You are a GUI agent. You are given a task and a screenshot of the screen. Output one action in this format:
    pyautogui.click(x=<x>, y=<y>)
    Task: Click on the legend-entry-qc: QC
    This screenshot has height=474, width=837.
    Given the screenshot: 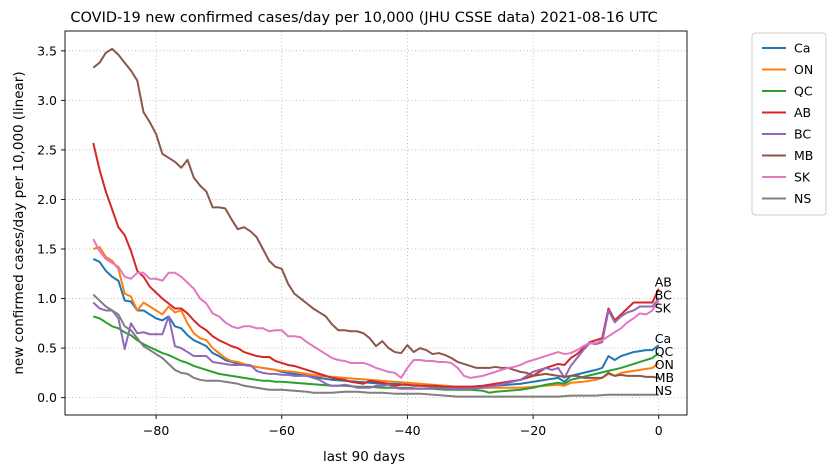 What is the action you would take?
    pyautogui.click(x=803, y=91)
    